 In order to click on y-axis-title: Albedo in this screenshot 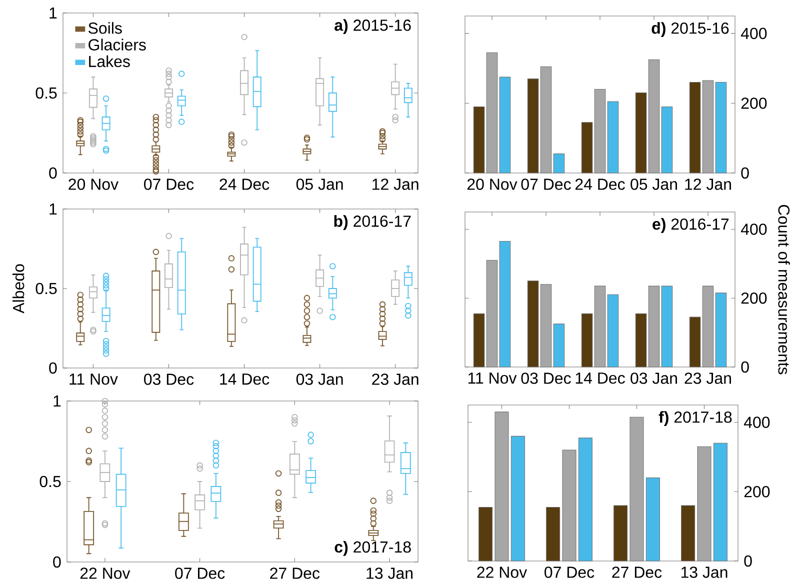, I will do `click(18, 289)`.